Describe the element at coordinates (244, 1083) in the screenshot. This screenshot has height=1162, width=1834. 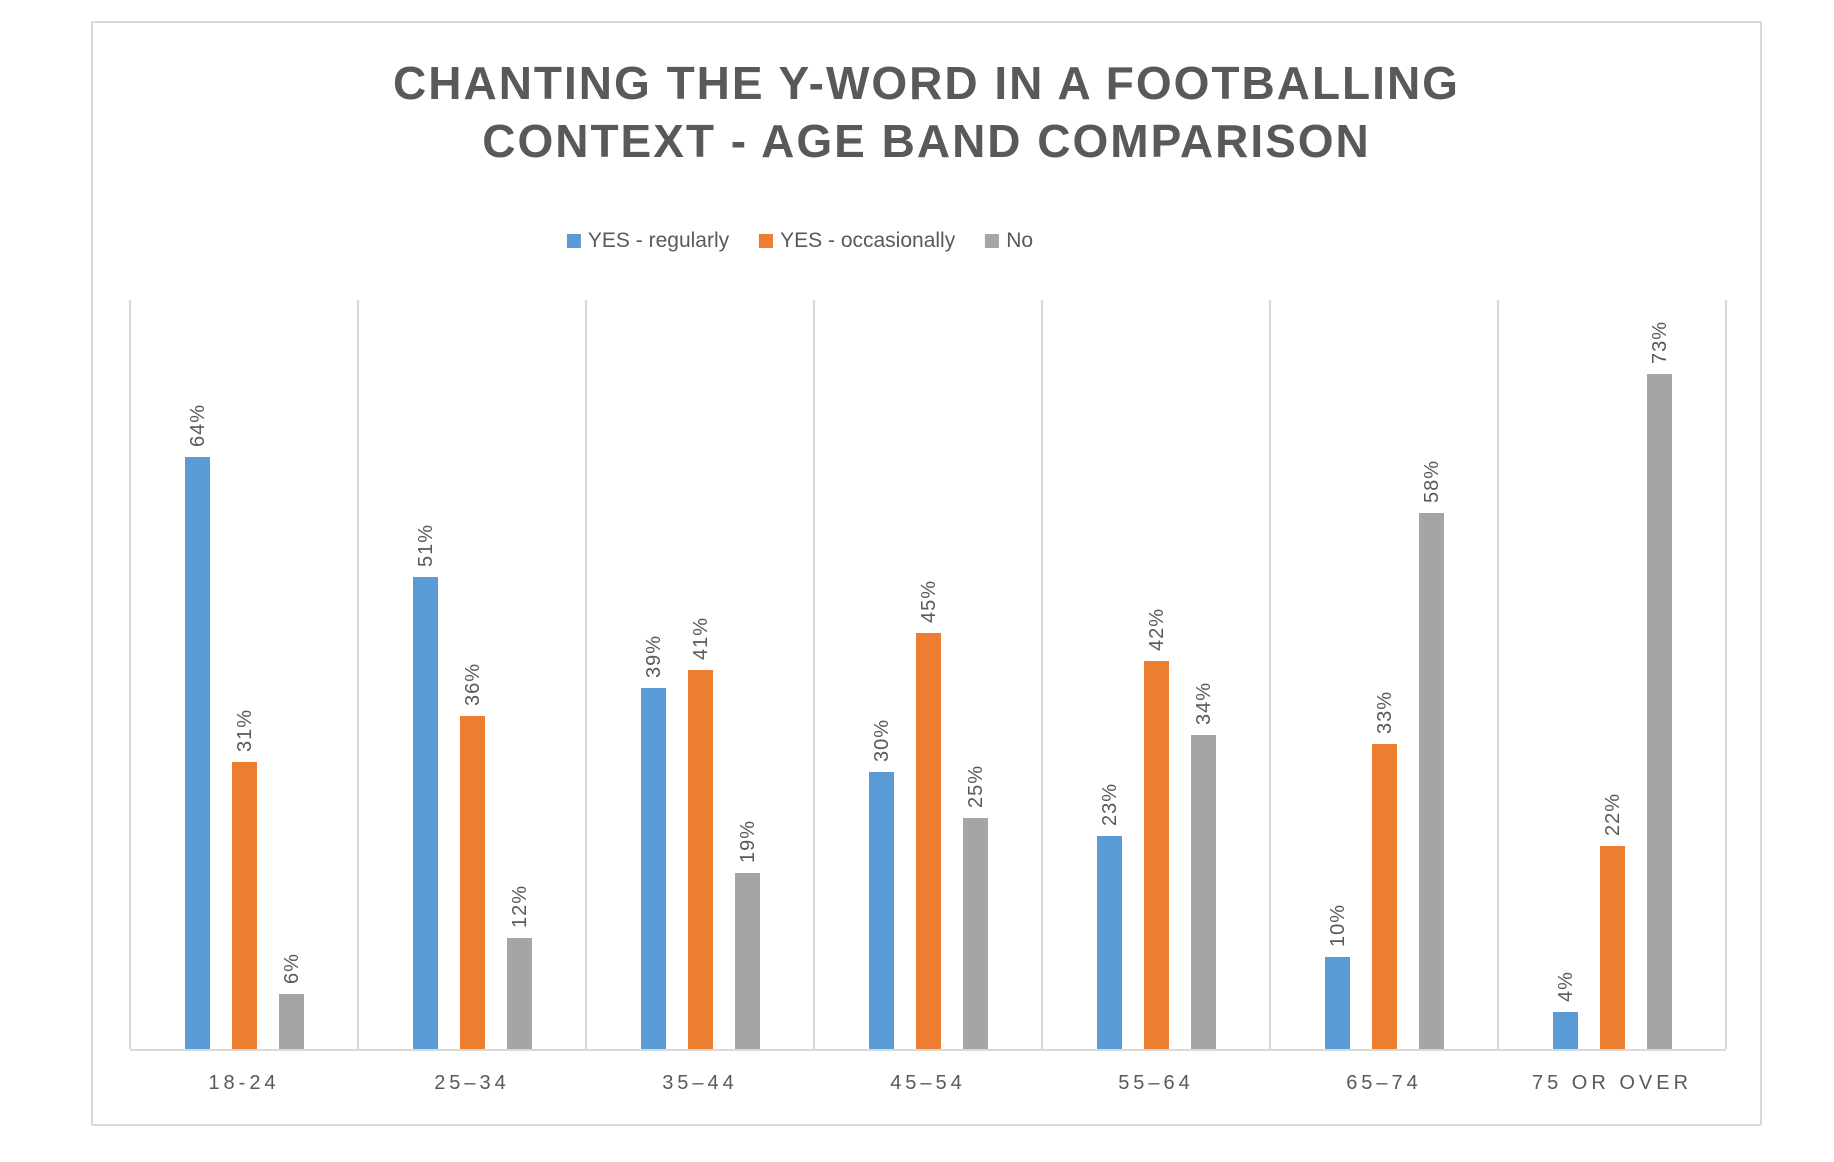
I see `x-axis-label-18-24: 18-24` at that location.